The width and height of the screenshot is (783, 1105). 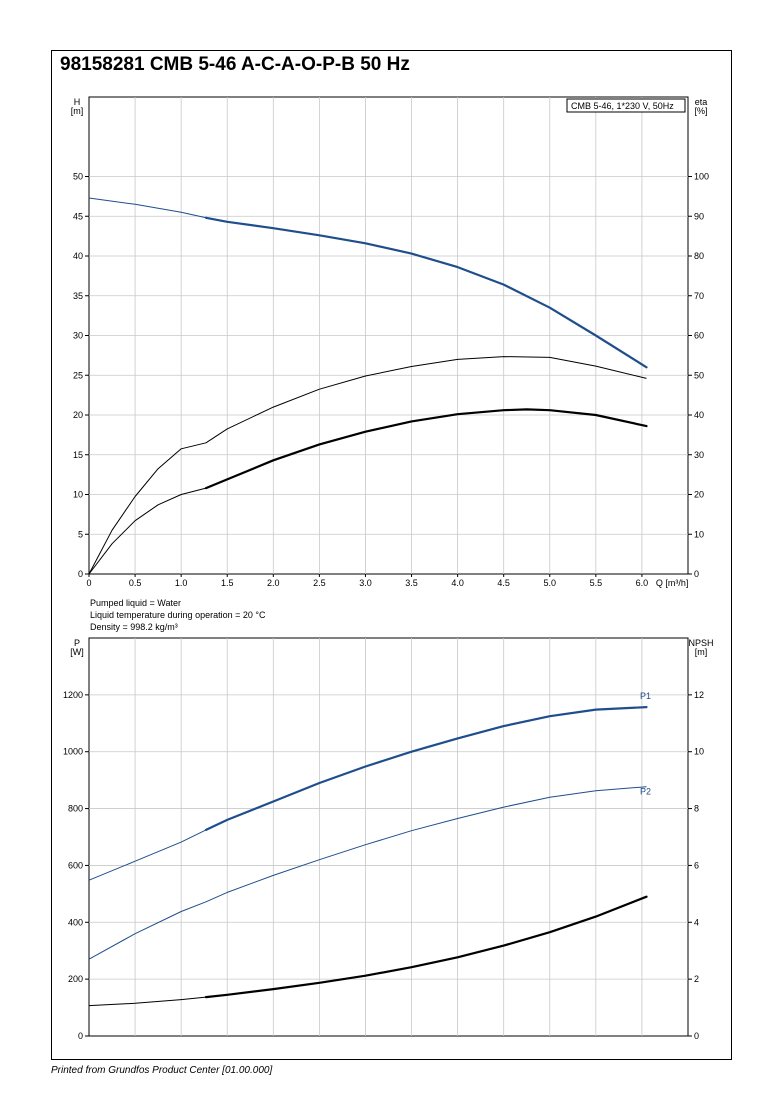 I want to click on chart2-left-axis-label-unit: [W], so click(x=77, y=652).